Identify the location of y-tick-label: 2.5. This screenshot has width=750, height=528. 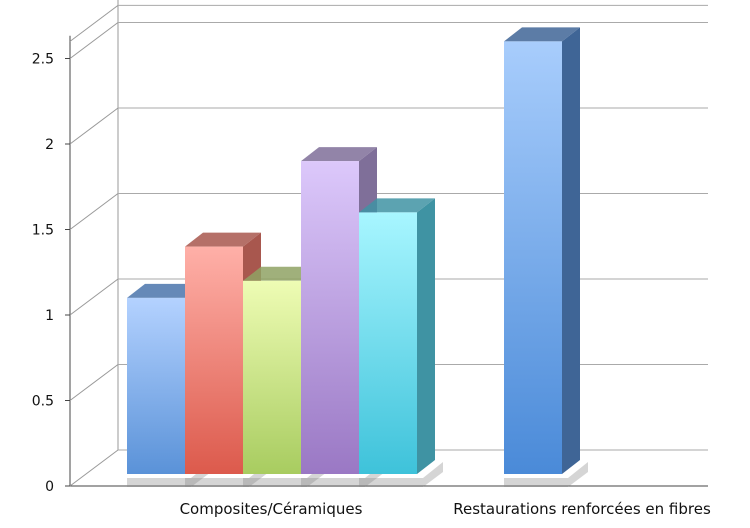
(43, 60).